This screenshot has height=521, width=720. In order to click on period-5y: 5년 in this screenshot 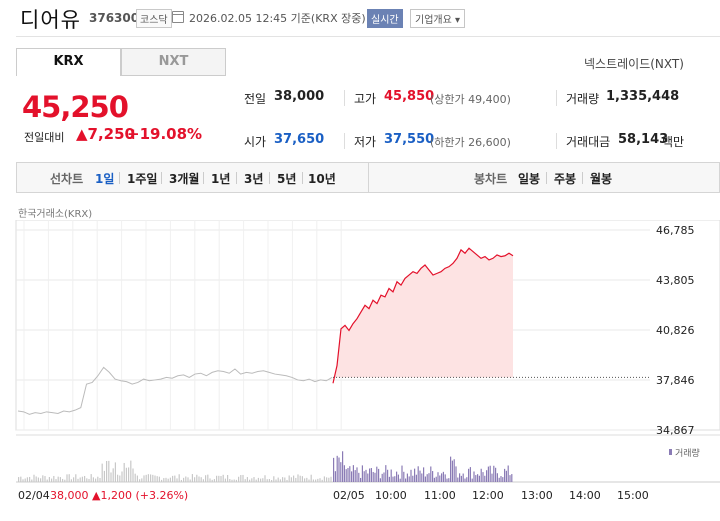, I will do `click(287, 179)`.